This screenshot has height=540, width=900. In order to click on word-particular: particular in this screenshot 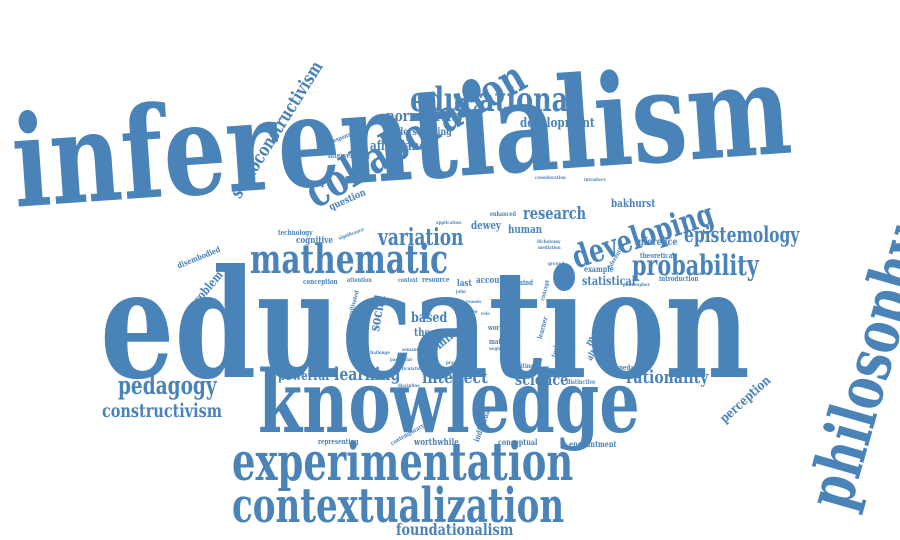, I will do `click(401, 360)`.